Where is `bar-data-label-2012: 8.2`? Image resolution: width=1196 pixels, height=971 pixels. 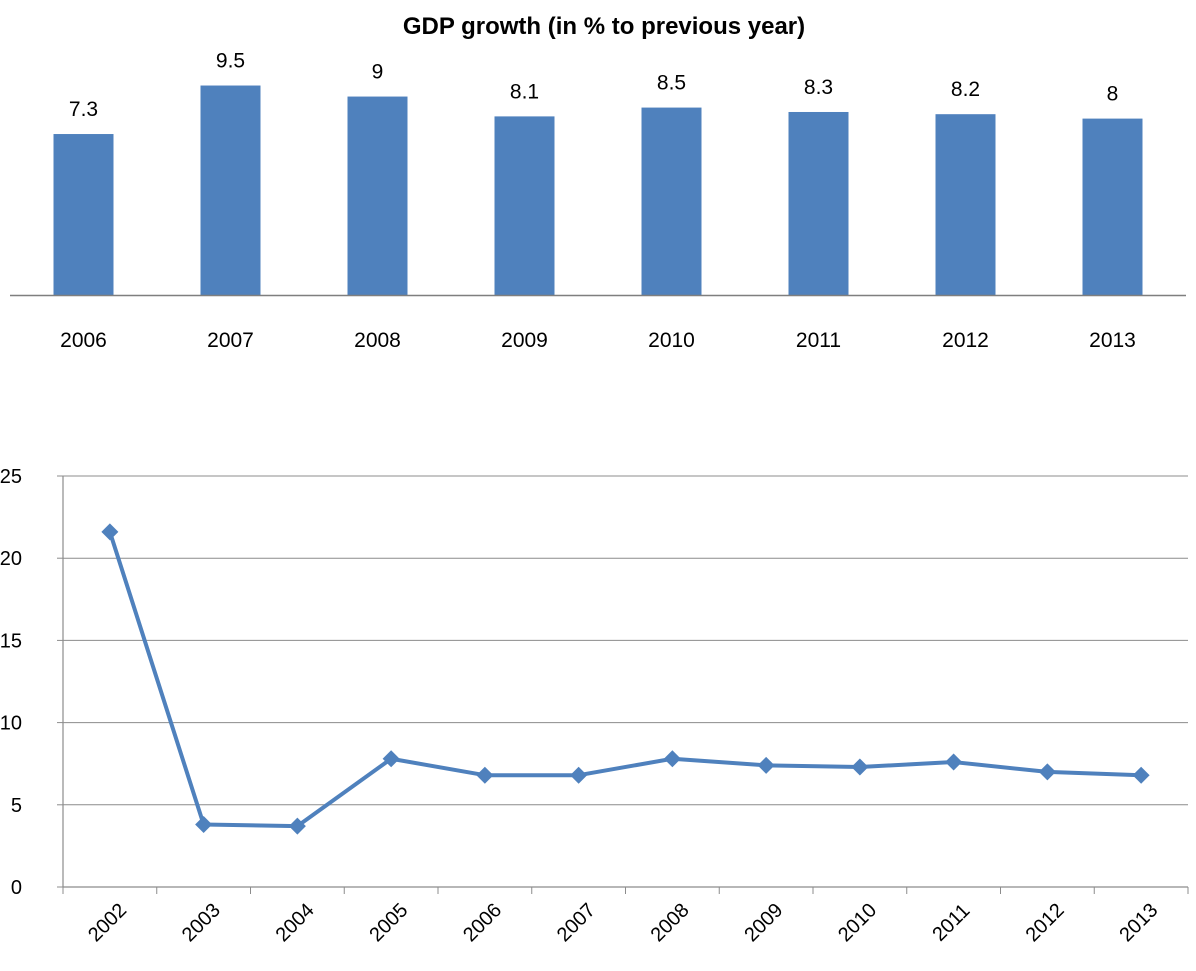
bar-data-label-2012: 8.2 is located at coordinates (965, 89).